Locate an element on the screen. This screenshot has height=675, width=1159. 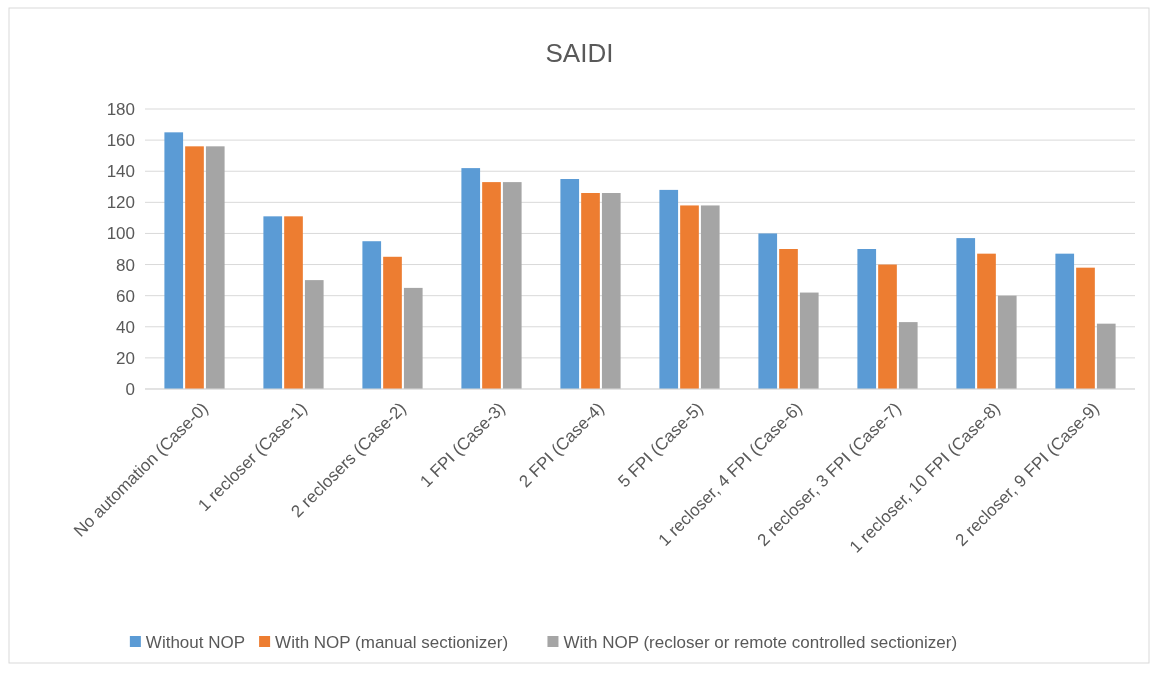
y-tick-label: 100 is located at coordinates (120, 234).